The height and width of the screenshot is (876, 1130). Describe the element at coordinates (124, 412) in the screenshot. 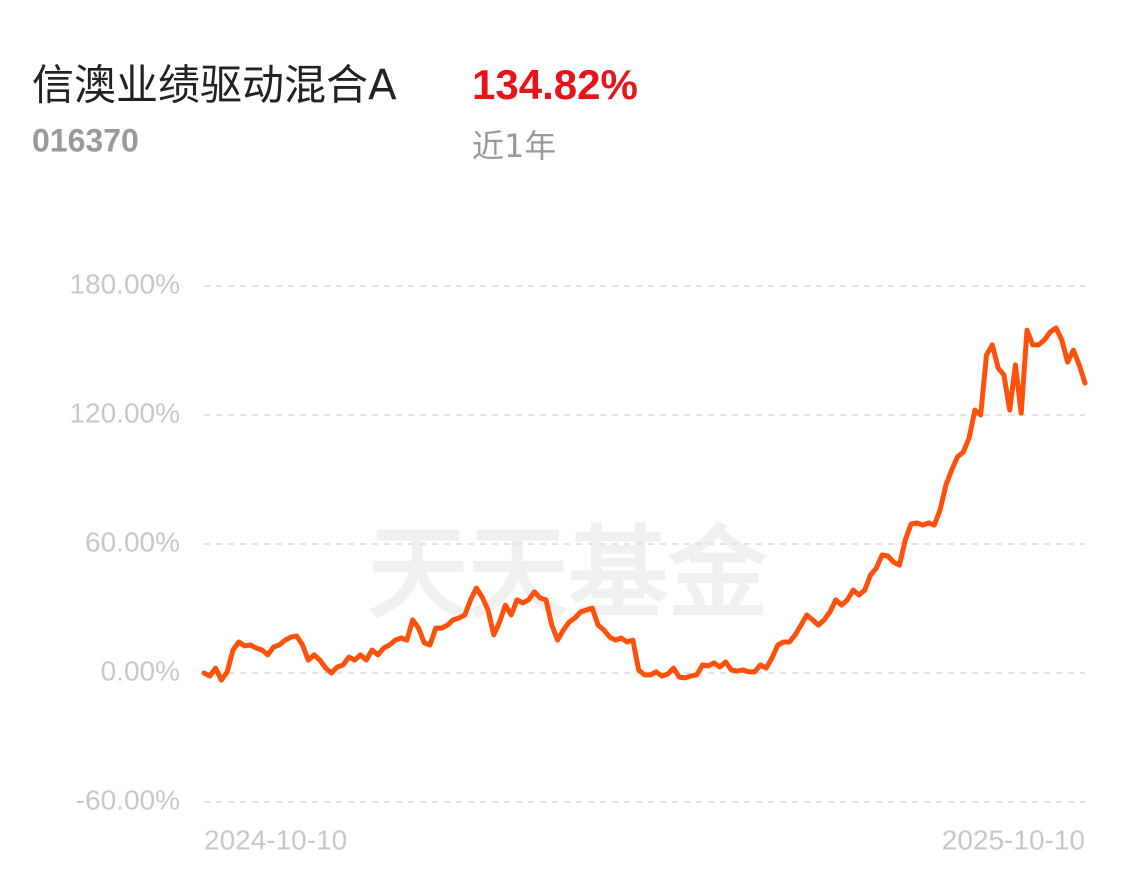

I see `y-tick-label: 120.00%` at that location.